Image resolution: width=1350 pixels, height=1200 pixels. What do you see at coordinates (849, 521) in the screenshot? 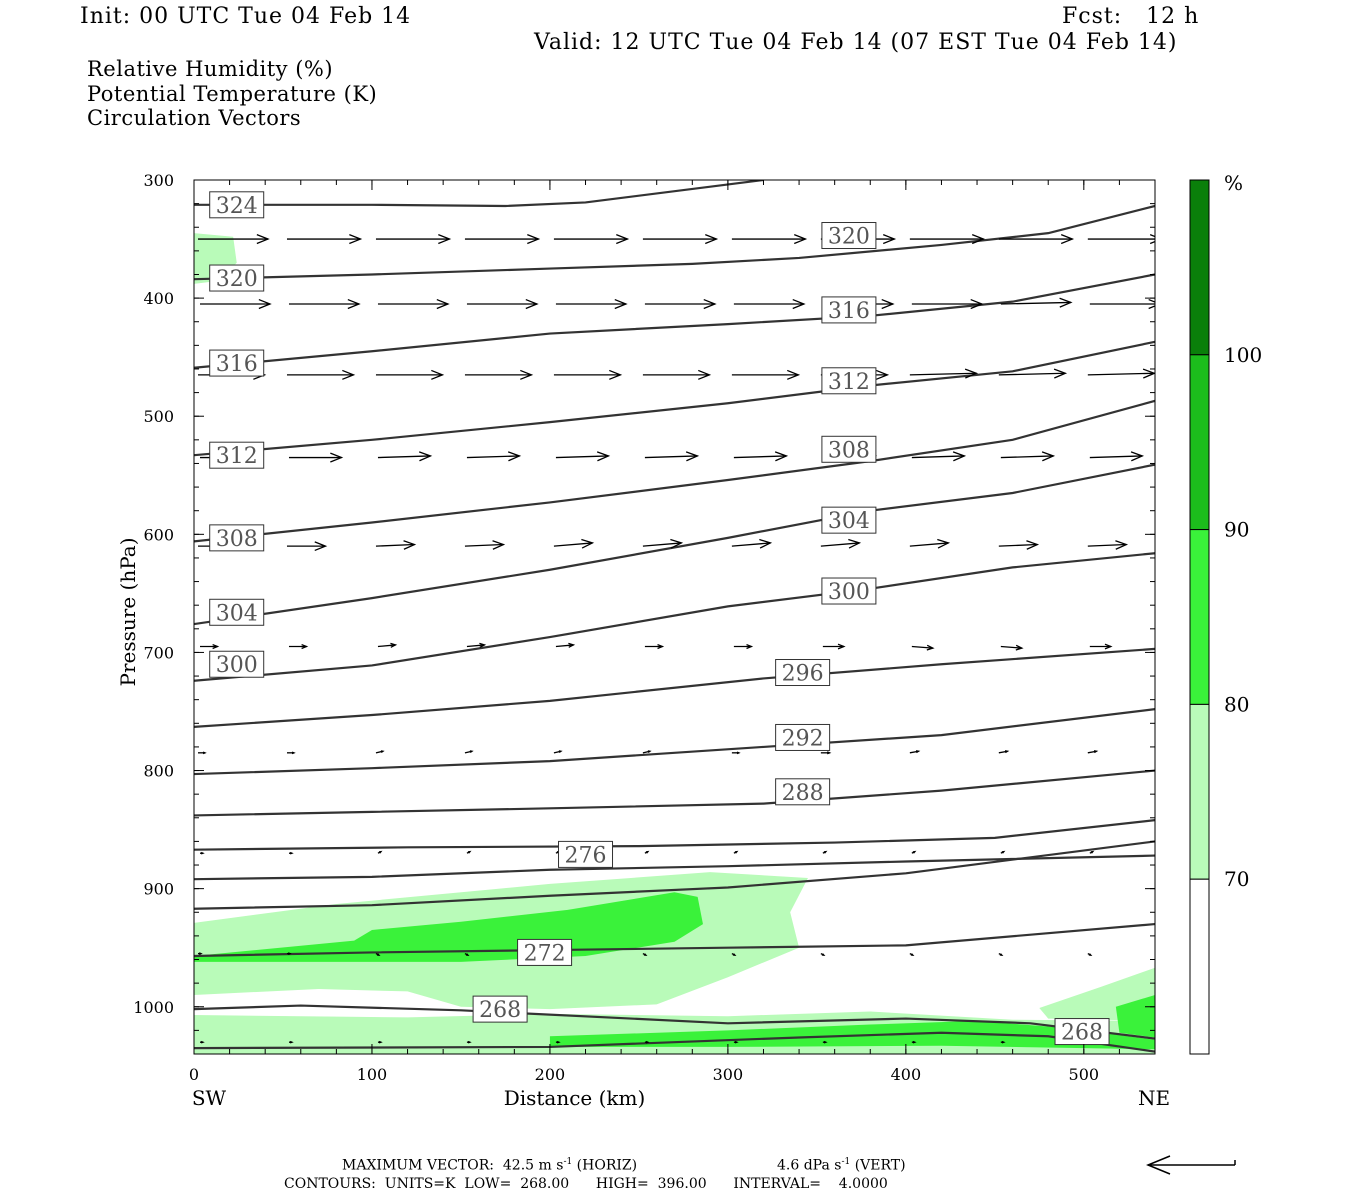
I see `contour-label-304: 304` at bounding box center [849, 521].